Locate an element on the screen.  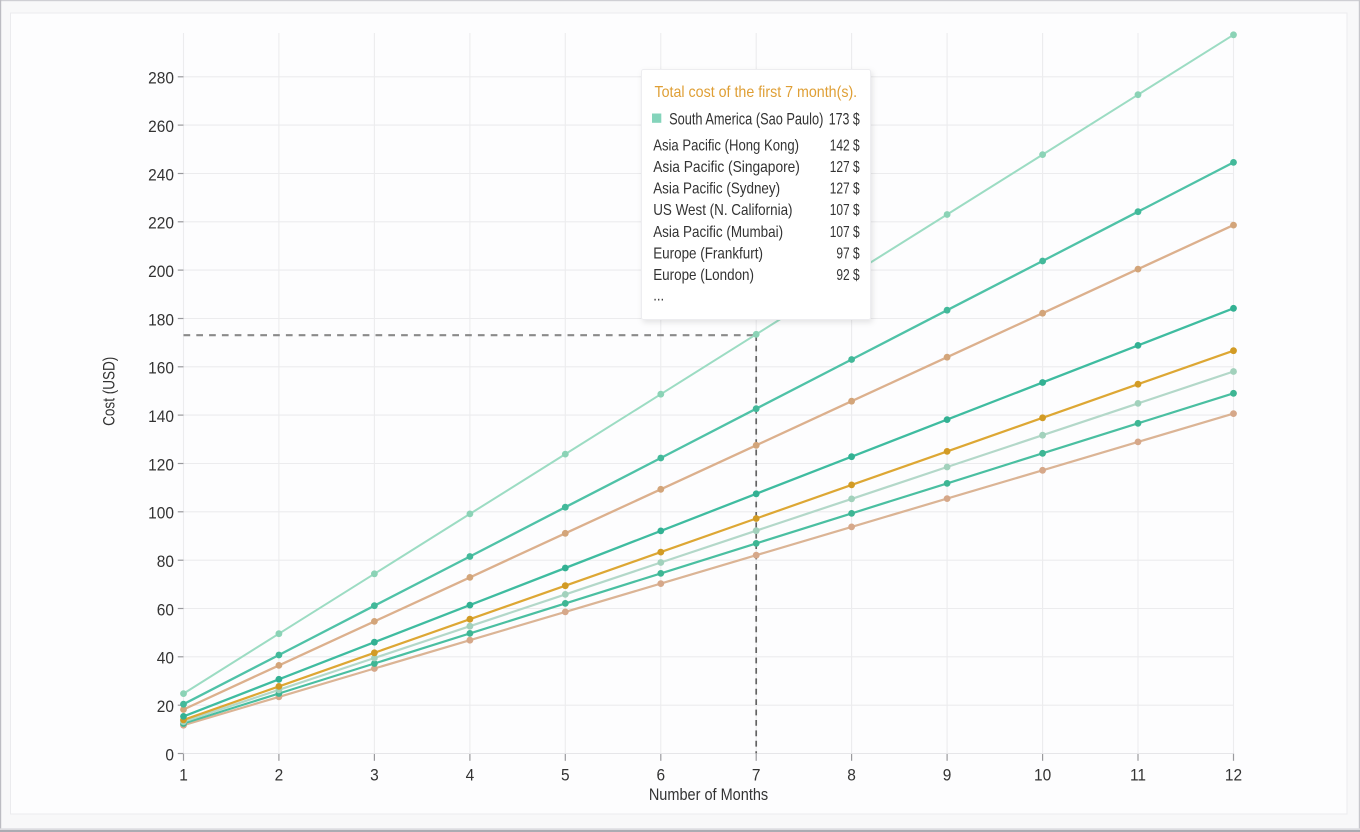
svg-text: Asia Pacific (Sydney) is located at coordinates (716, 189).